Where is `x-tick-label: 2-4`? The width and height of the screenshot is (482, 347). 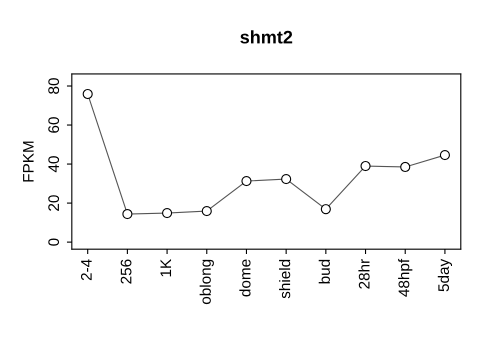 x-tick-label: 2-4 is located at coordinates (86, 269).